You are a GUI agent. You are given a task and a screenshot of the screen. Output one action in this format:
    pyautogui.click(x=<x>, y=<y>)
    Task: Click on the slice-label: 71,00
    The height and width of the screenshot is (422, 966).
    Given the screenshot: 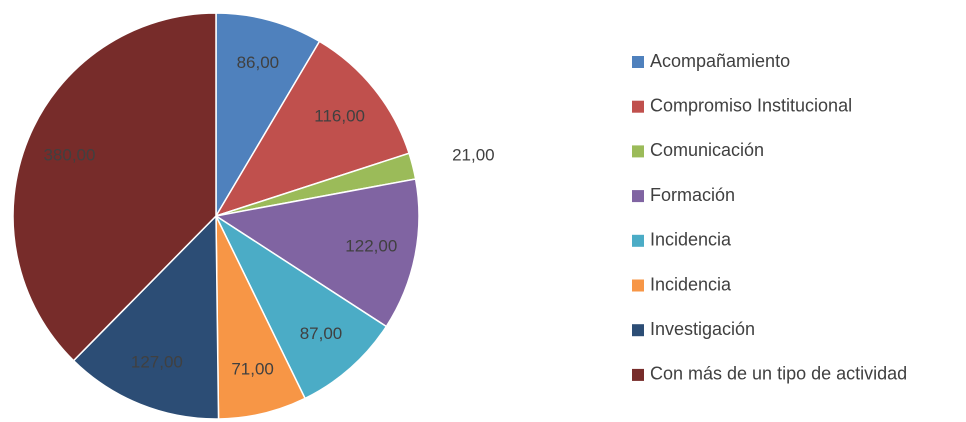 What is the action you would take?
    pyautogui.click(x=252, y=369)
    